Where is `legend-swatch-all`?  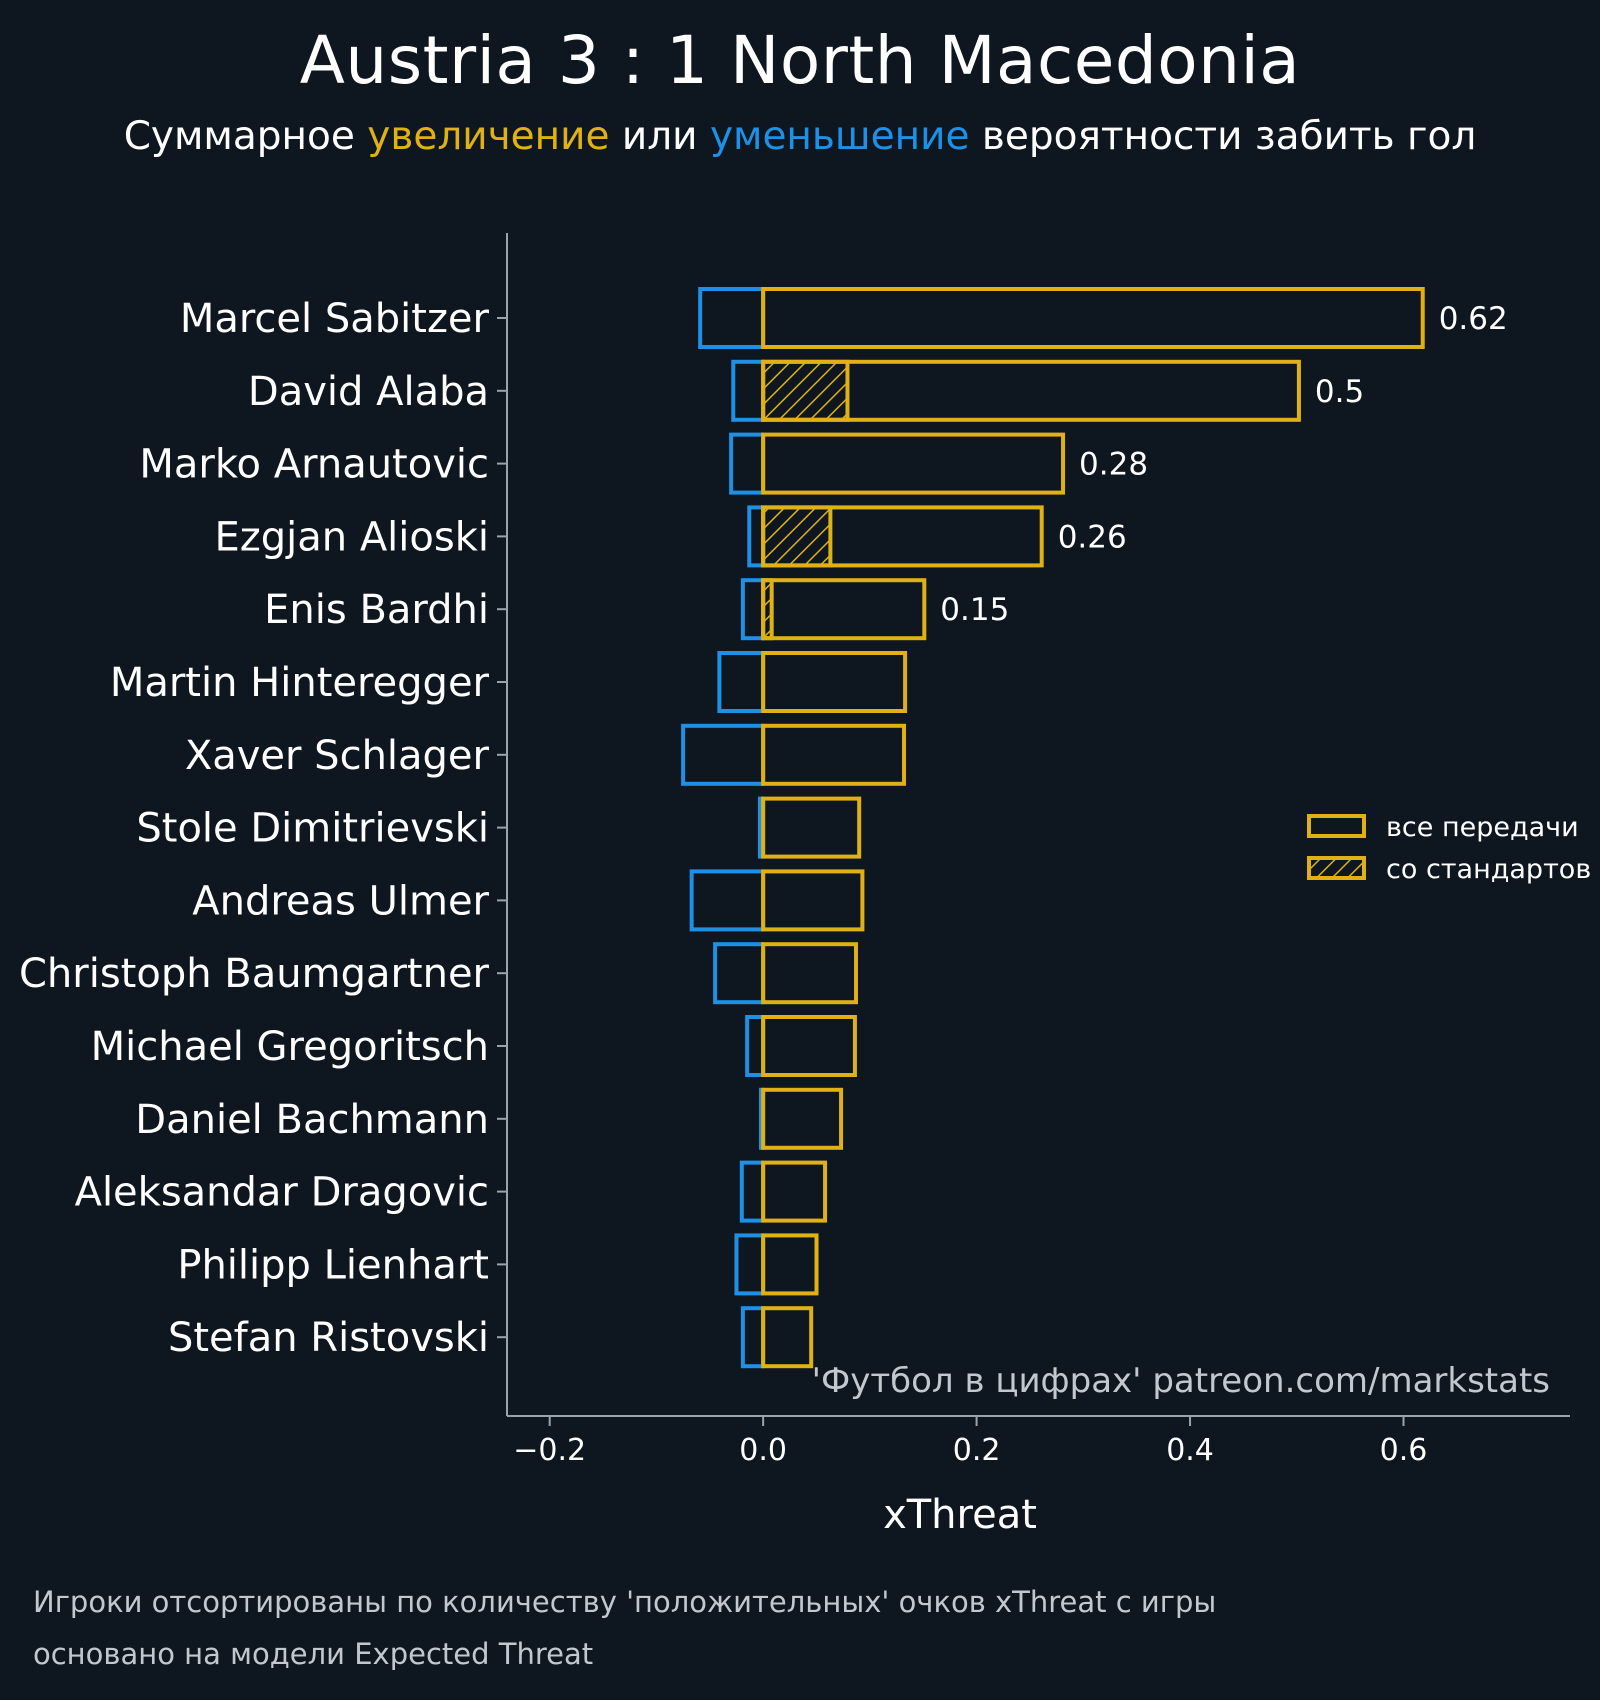 legend-swatch-all is located at coordinates (1336, 826).